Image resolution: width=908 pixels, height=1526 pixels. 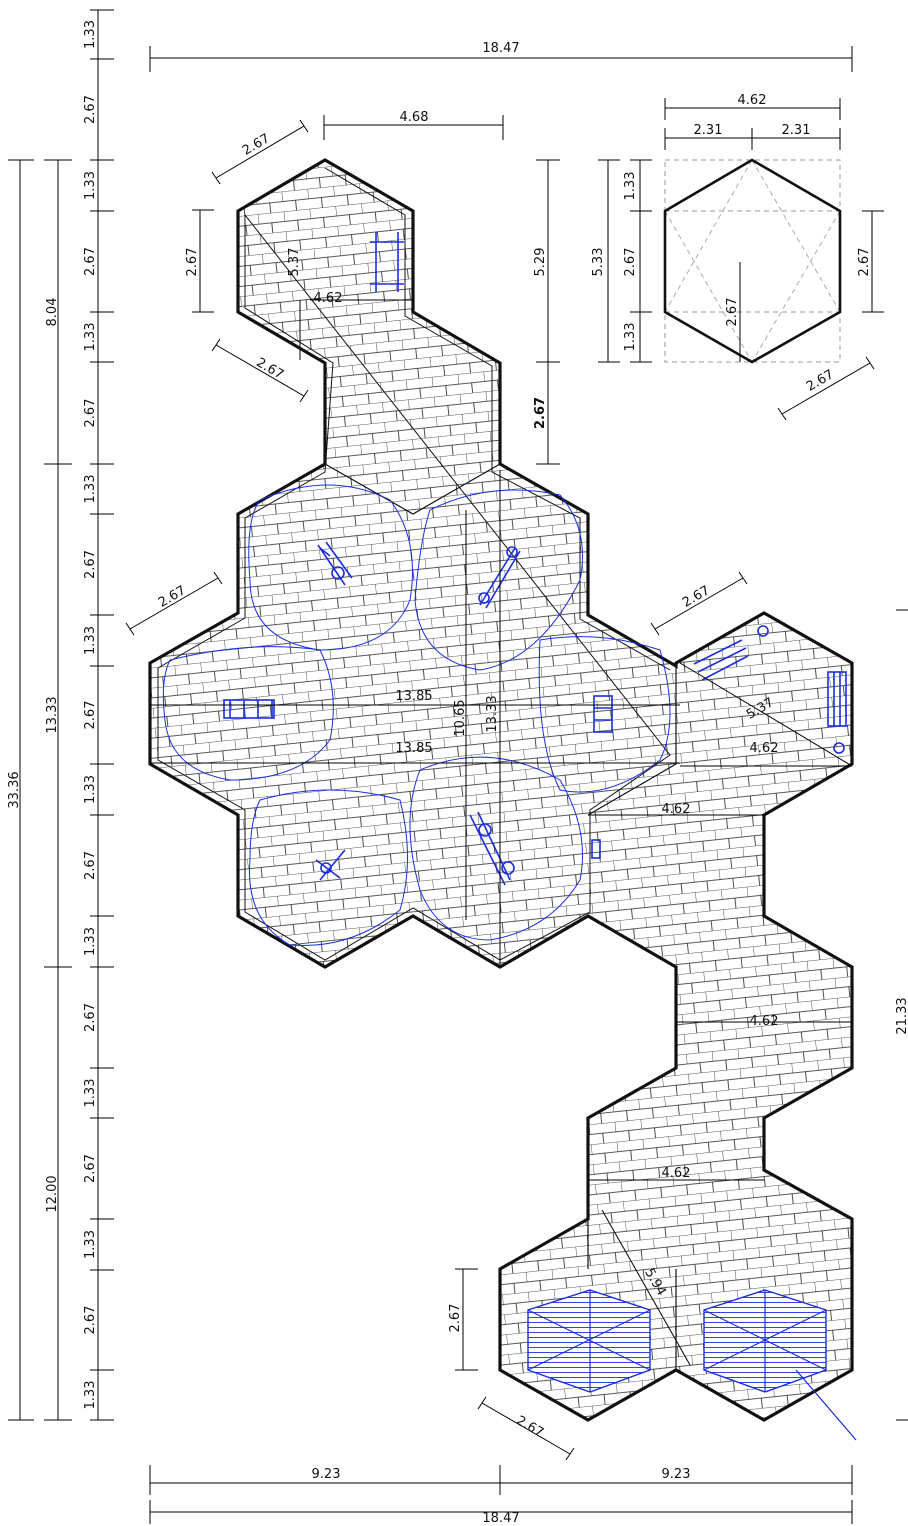 I want to click on legend-seg-bottom-label: 1.33, so click(x=630, y=337).